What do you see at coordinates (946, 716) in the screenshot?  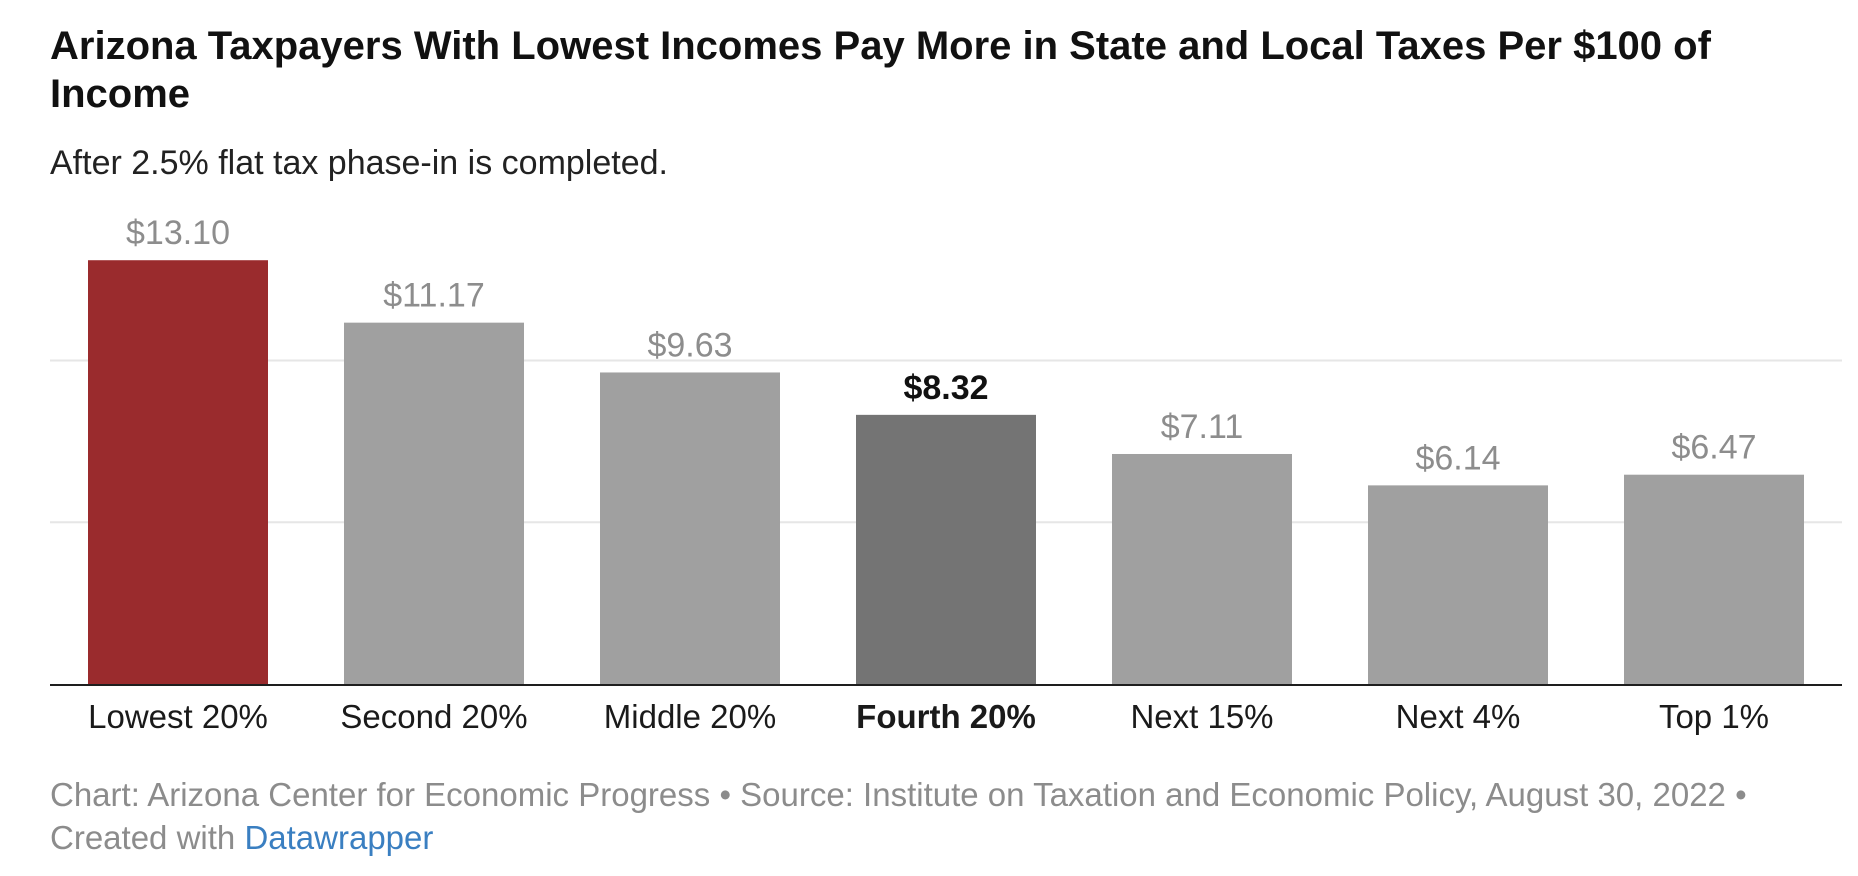 I see `category-label-3: Fourth 20%` at bounding box center [946, 716].